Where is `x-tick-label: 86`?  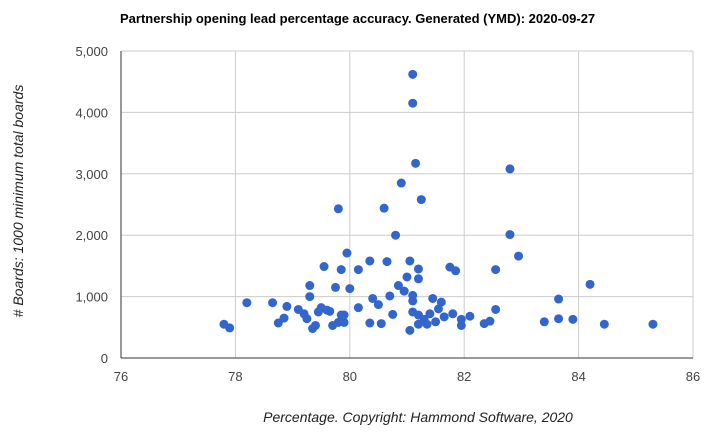
x-tick-label: 86 is located at coordinates (693, 376).